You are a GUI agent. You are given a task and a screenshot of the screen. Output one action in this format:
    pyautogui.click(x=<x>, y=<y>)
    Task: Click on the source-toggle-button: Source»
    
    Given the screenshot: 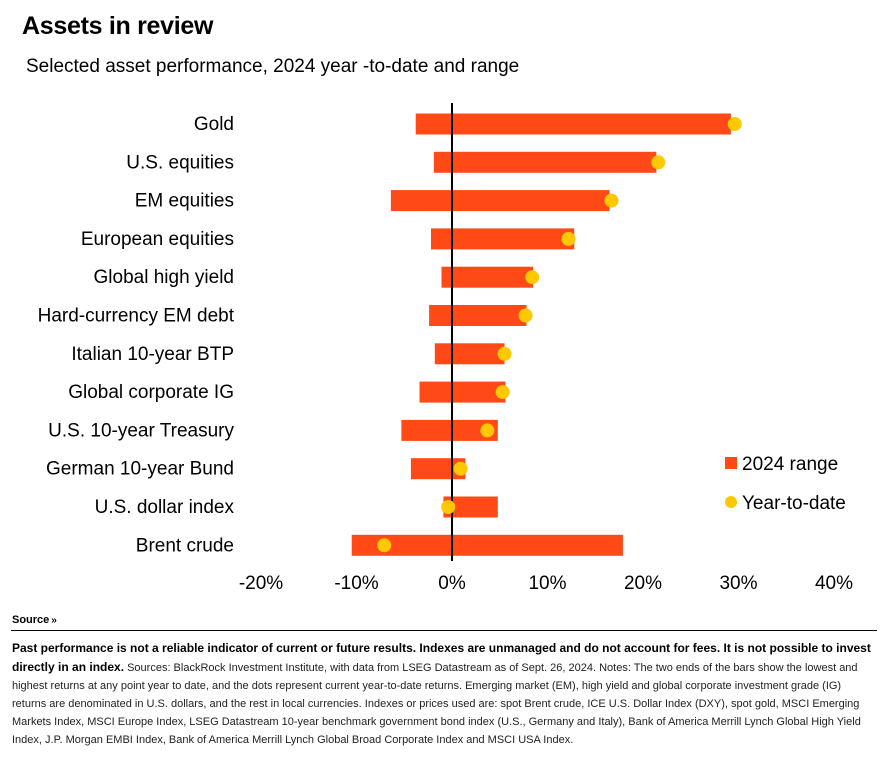 What is the action you would take?
    pyautogui.click(x=34, y=620)
    